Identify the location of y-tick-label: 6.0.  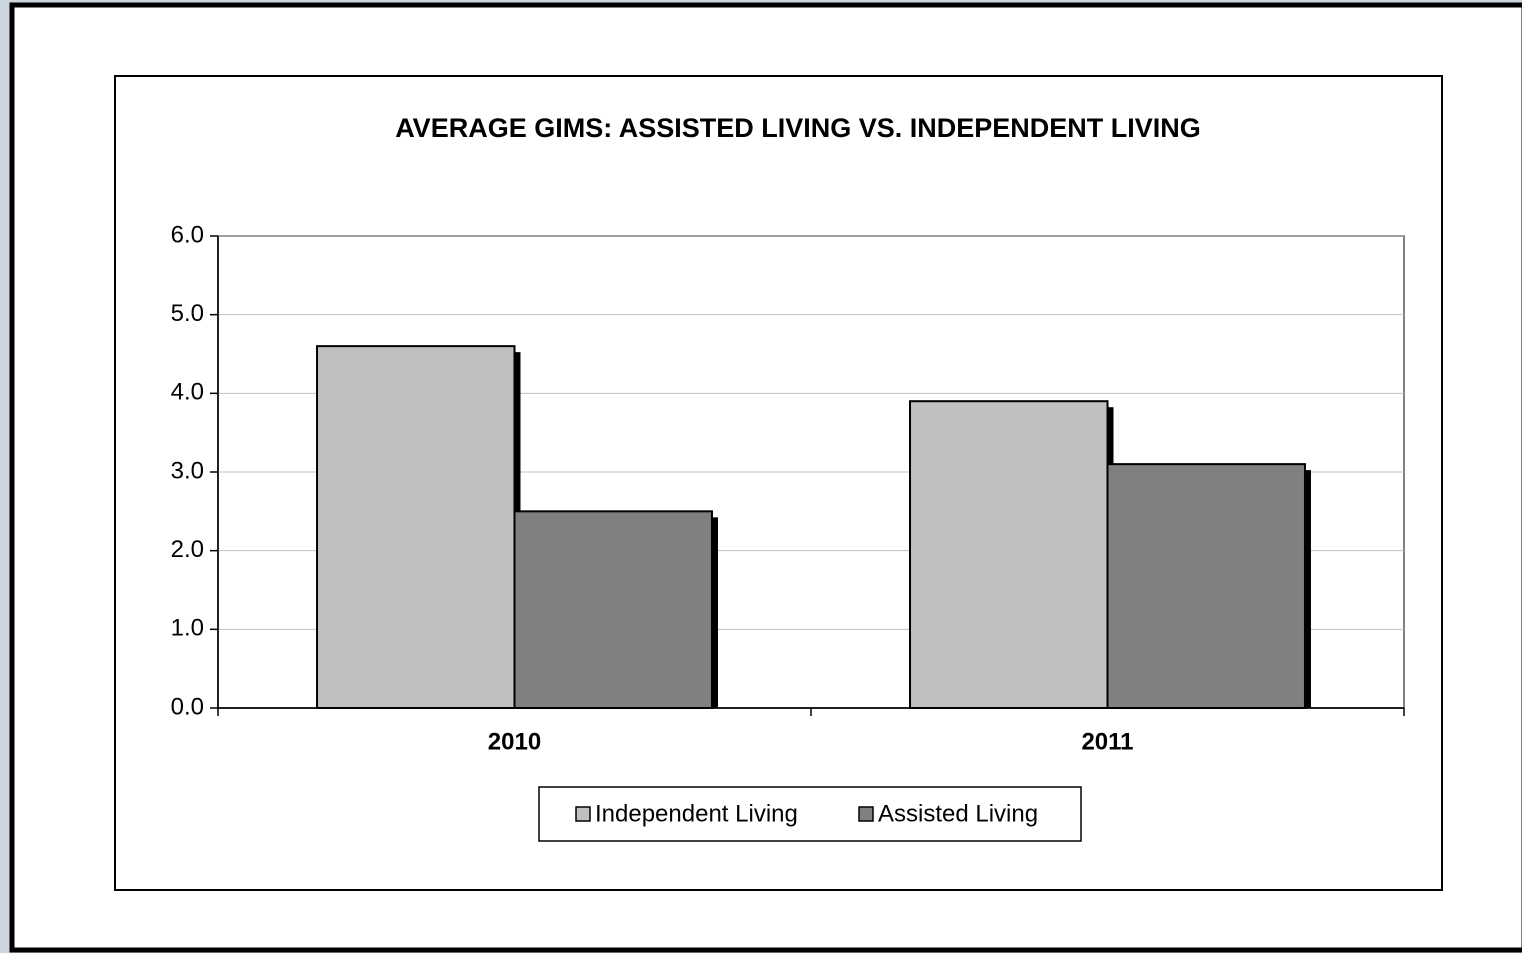
(187, 234).